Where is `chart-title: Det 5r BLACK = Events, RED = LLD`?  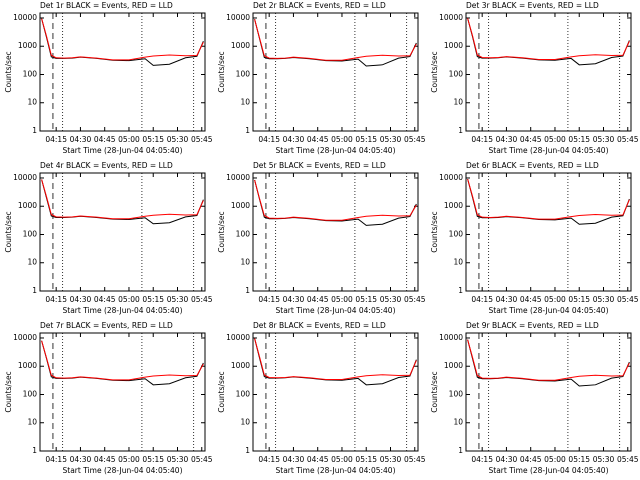 chart-title: Det 5r BLACK = Events, RED = LLD is located at coordinates (319, 165).